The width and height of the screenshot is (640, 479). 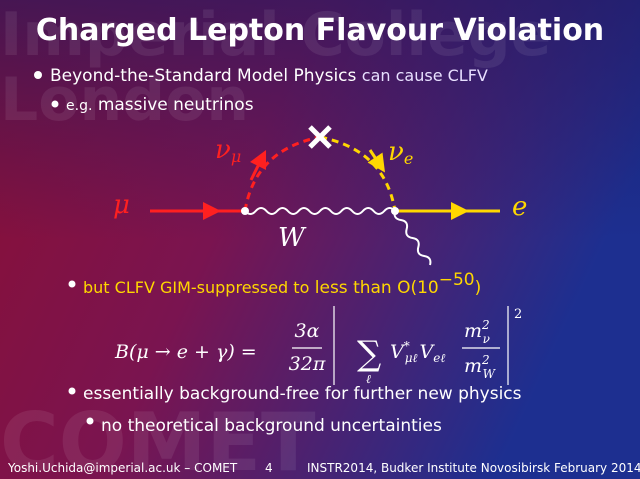 I want to click on text: can cause CLFV, so click(x=425, y=75).